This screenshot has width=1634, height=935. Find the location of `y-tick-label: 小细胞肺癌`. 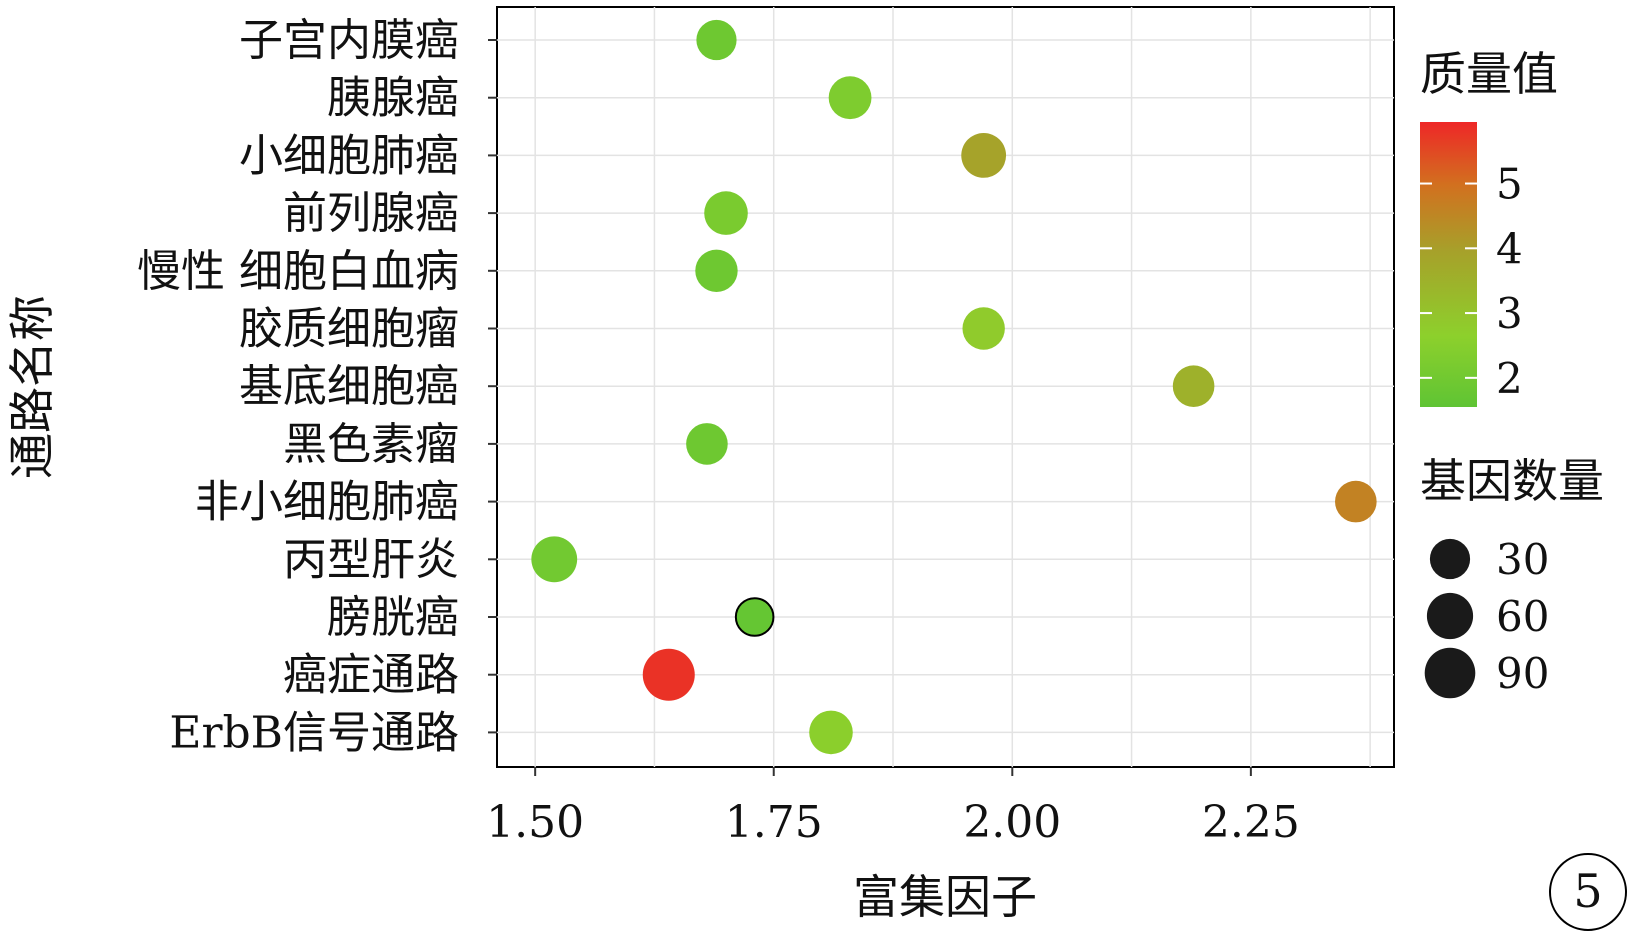

y-tick-label: 小细胞肺癌 is located at coordinates (349, 155).